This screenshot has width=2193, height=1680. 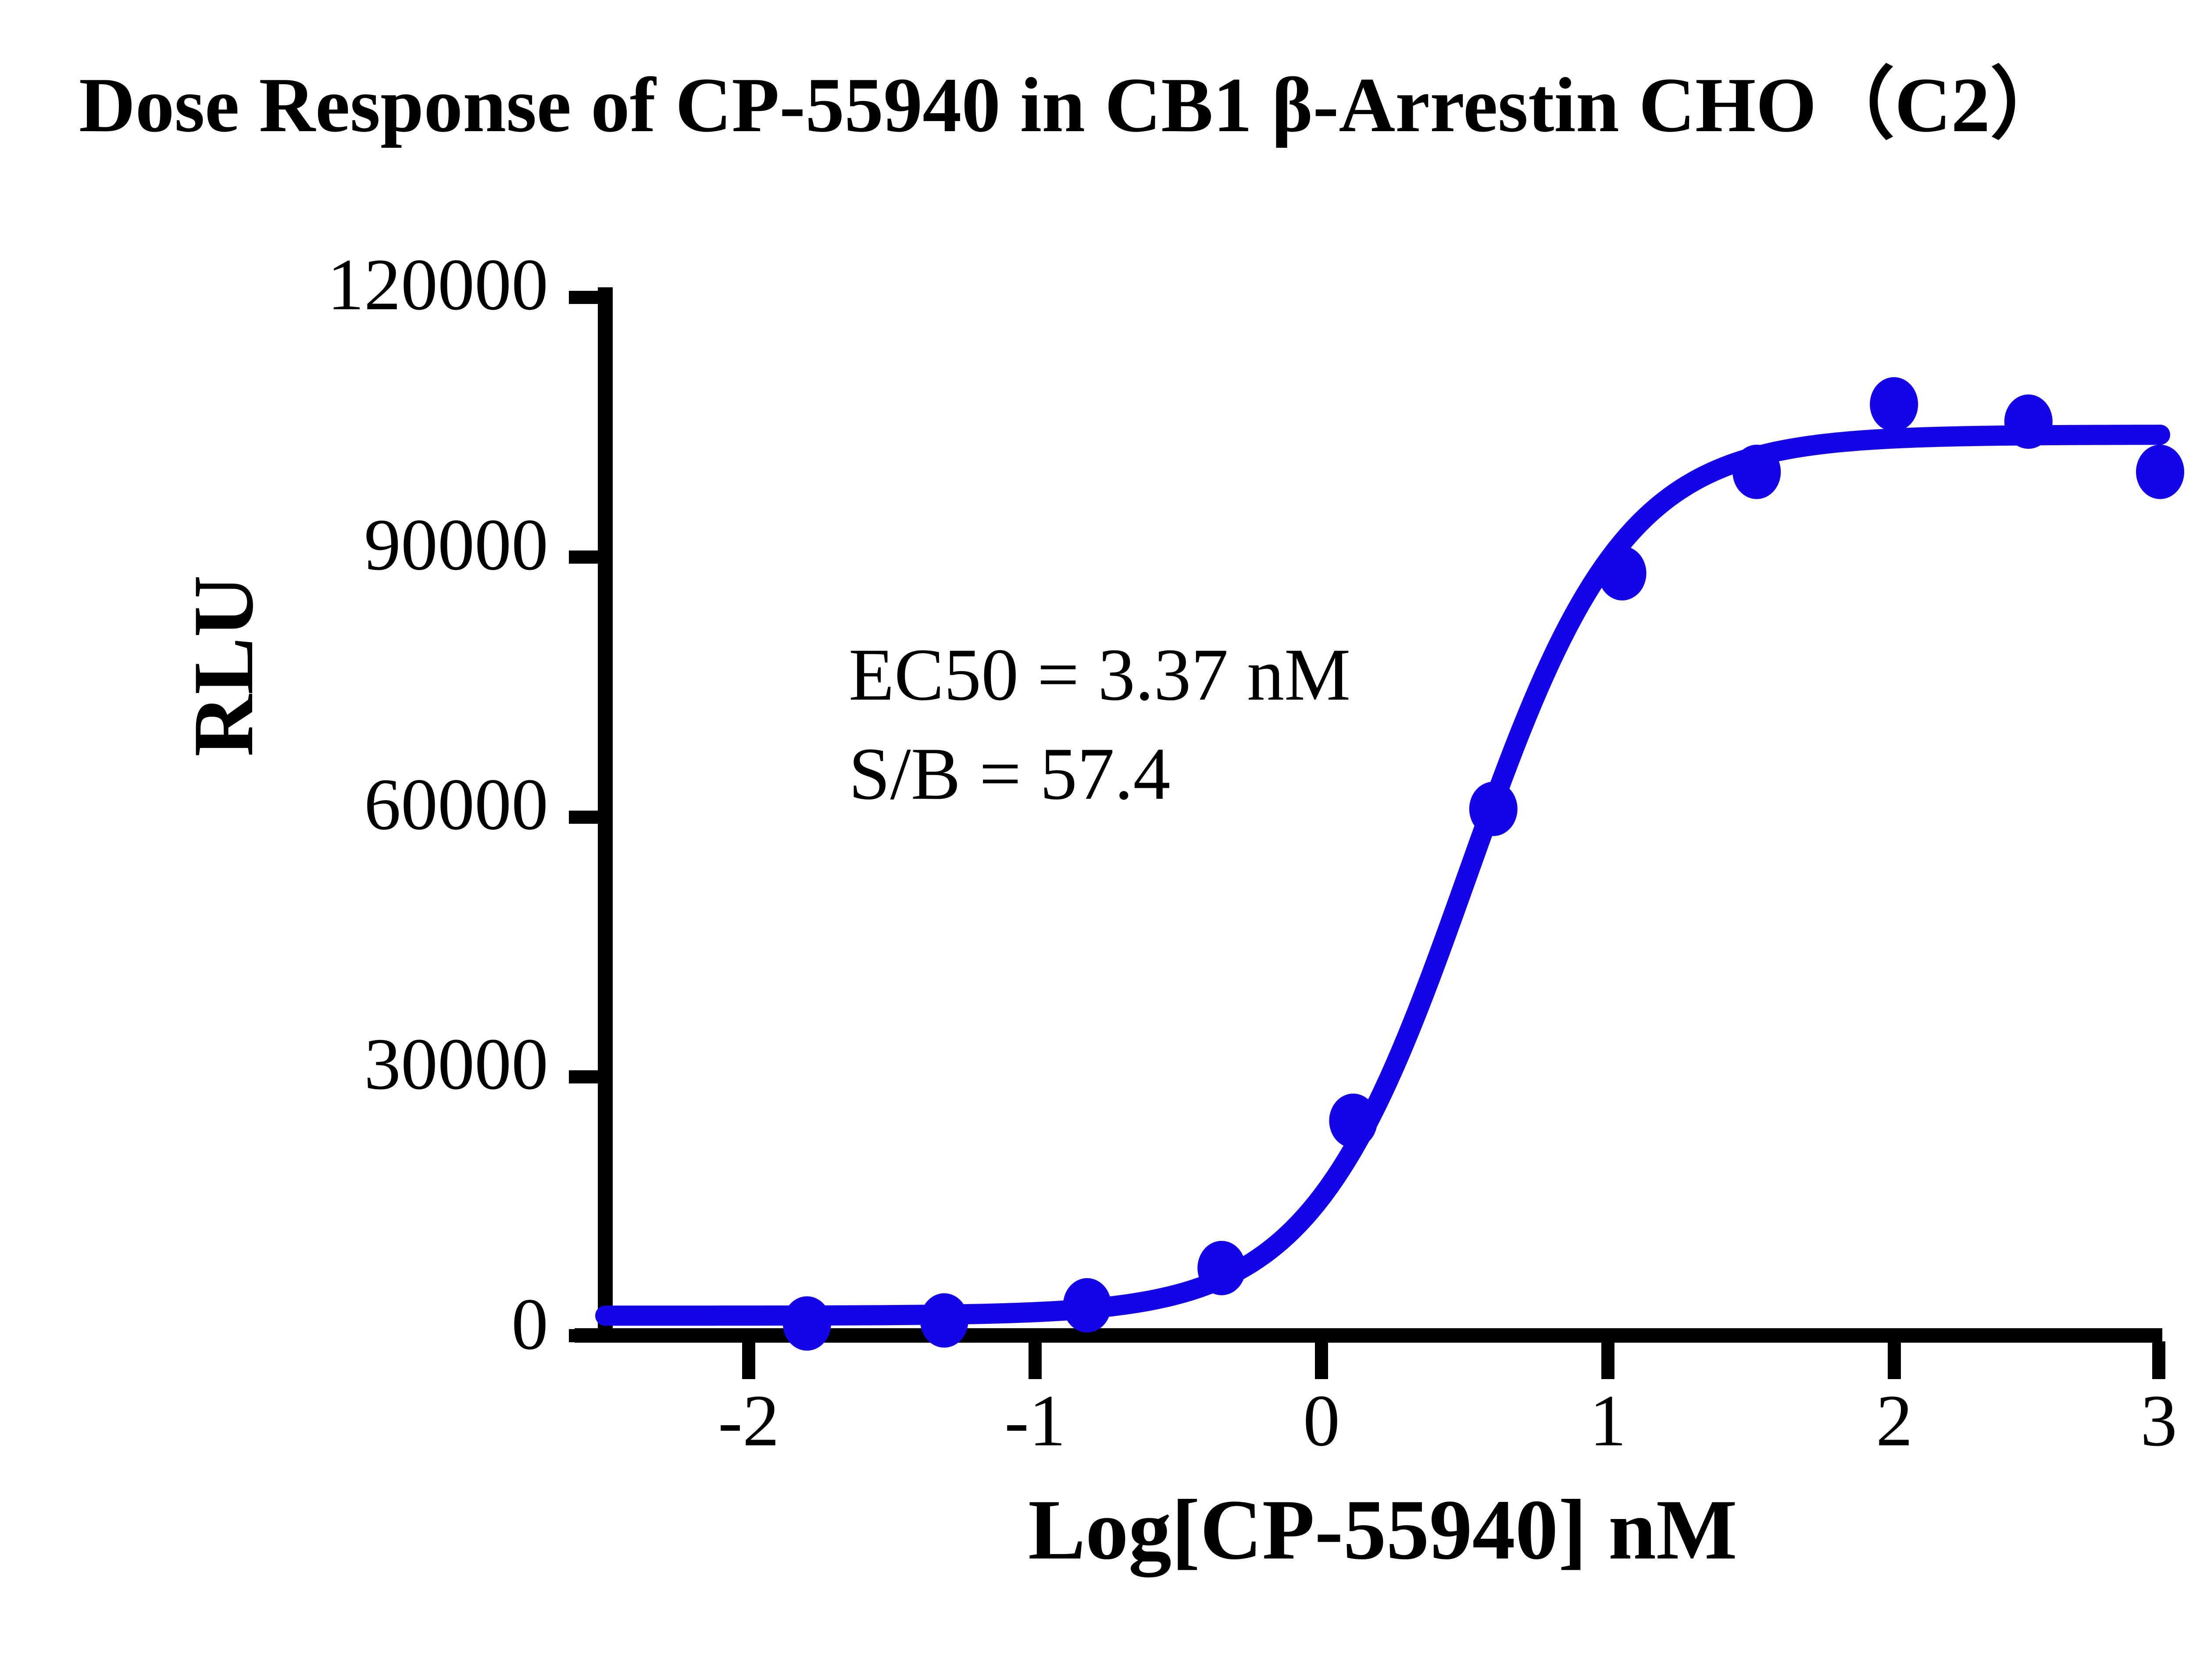 What do you see at coordinates (748, 1360) in the screenshot?
I see `x-tick-mark-neg2` at bounding box center [748, 1360].